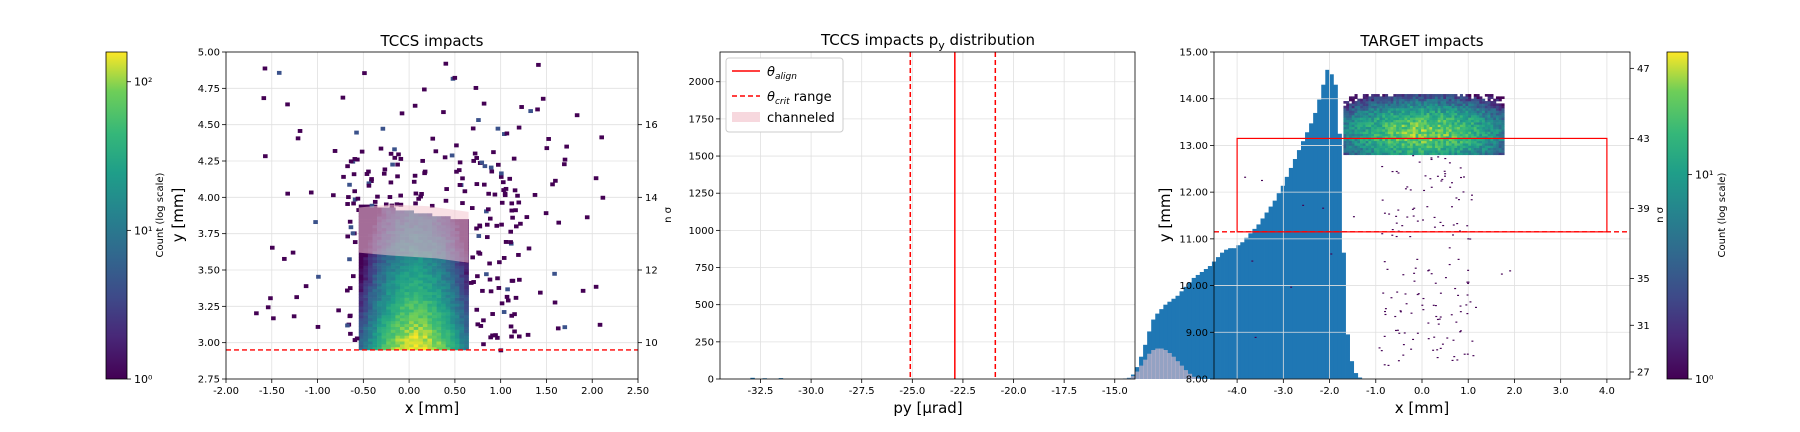 The height and width of the screenshot is (432, 1800). What do you see at coordinates (209, 198) in the screenshot?
I see `y-tick-label: 4.00` at bounding box center [209, 198].